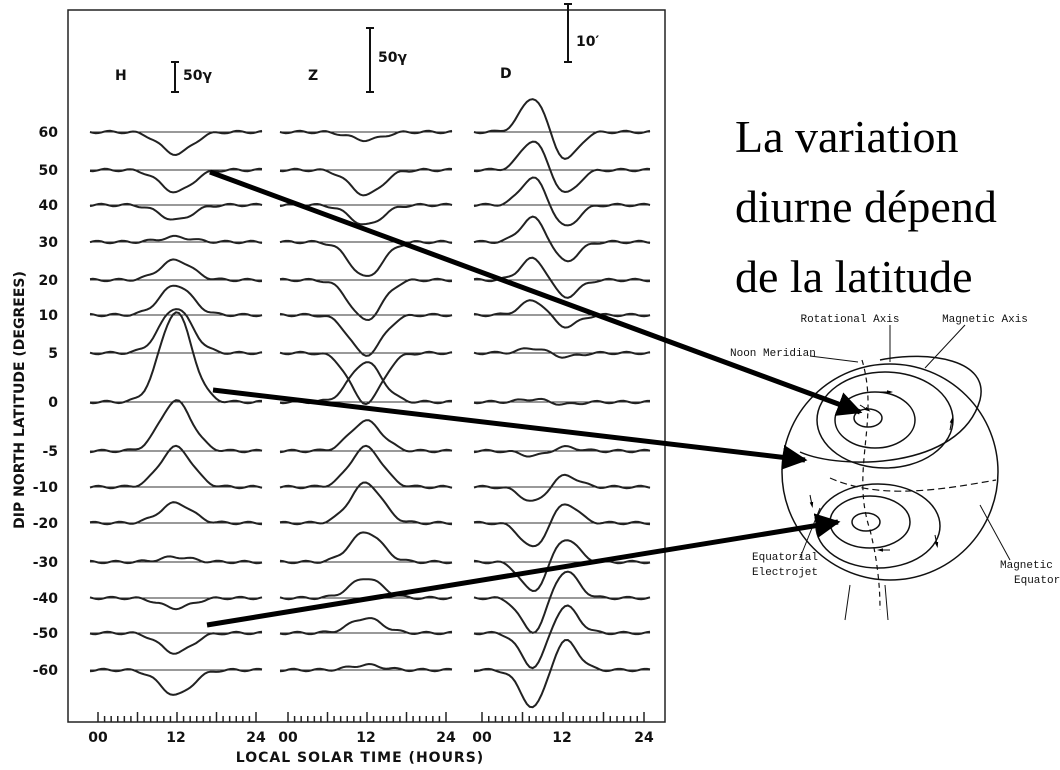  I want to click on component-label: Z, so click(313, 76).